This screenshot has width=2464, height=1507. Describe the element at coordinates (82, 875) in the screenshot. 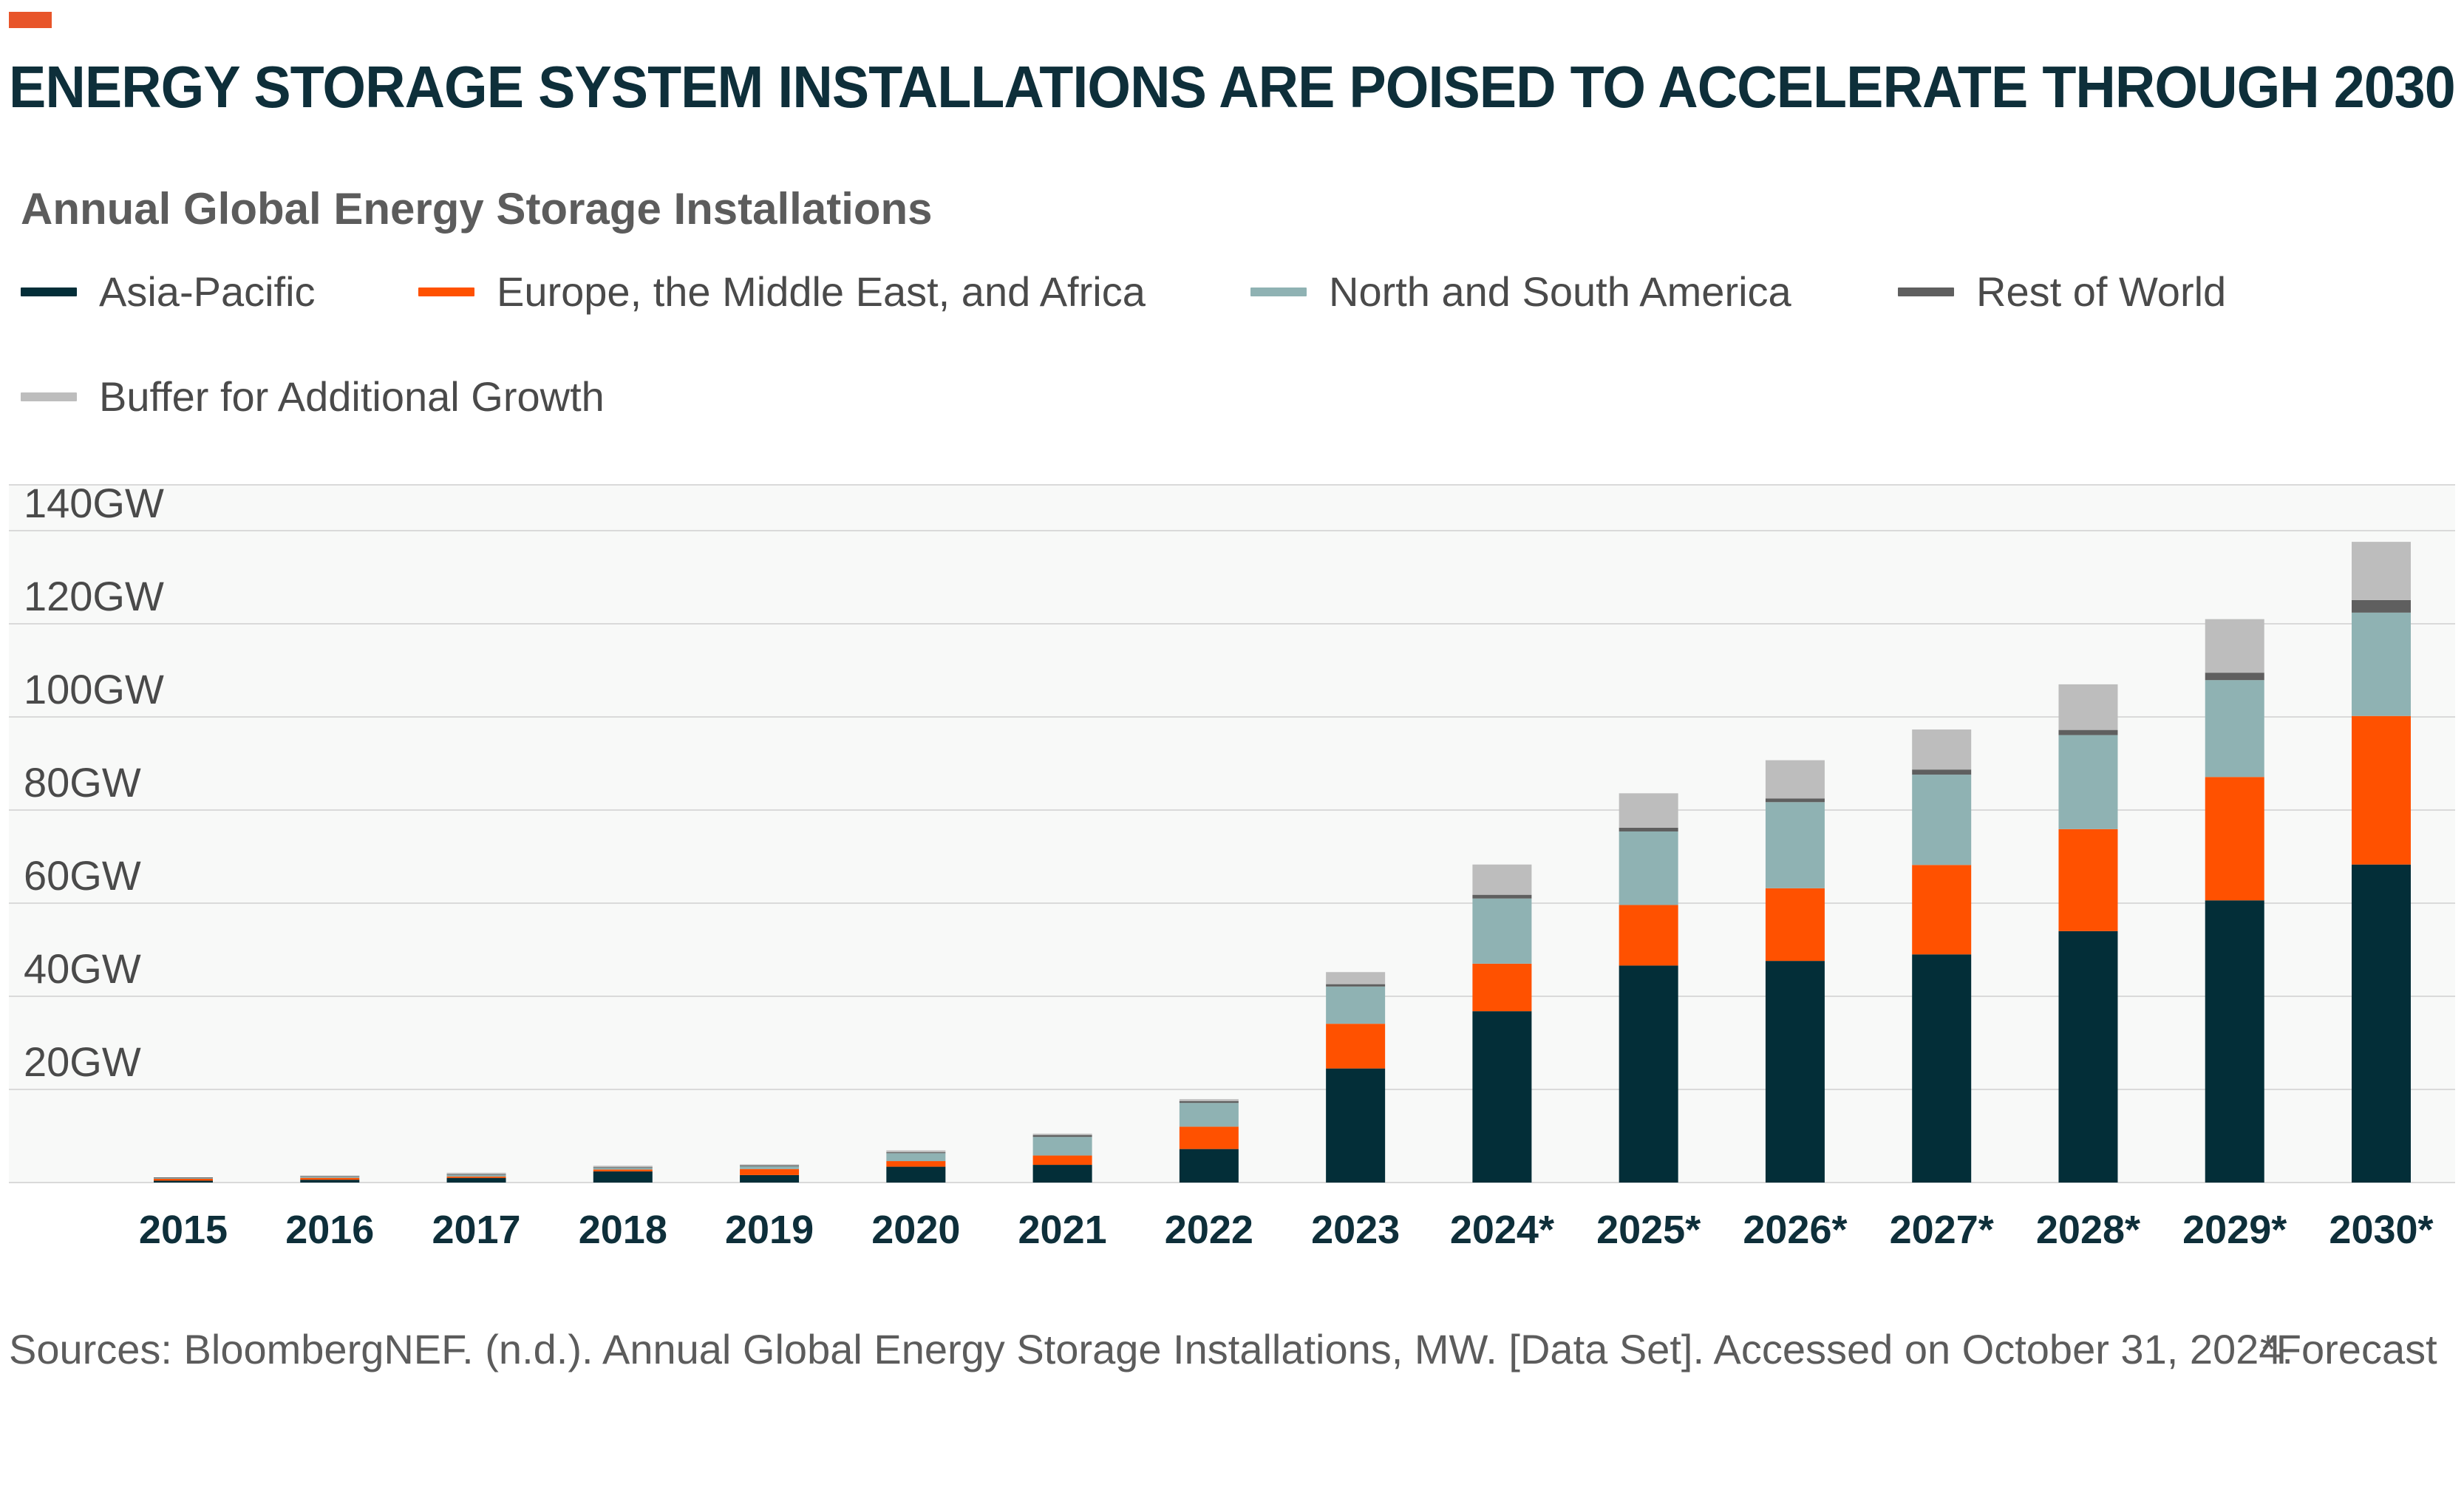

I see `y-tick-label: 60GW` at that location.